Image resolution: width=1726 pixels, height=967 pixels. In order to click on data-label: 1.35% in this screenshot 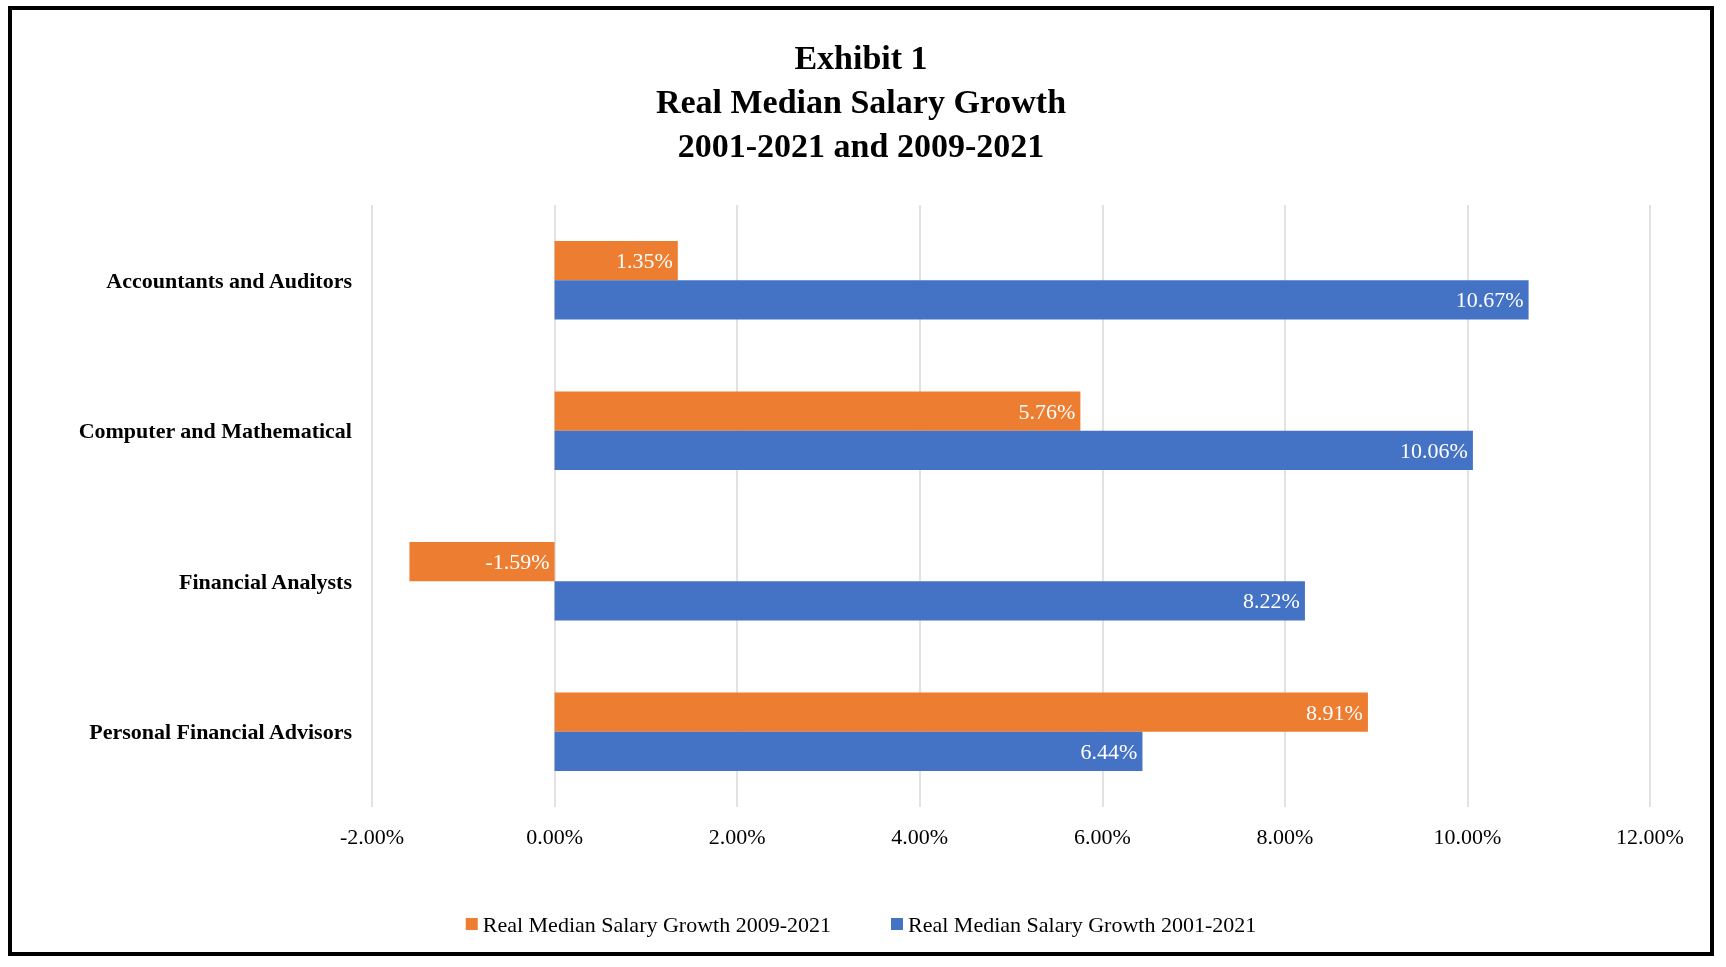, I will do `click(644, 261)`.